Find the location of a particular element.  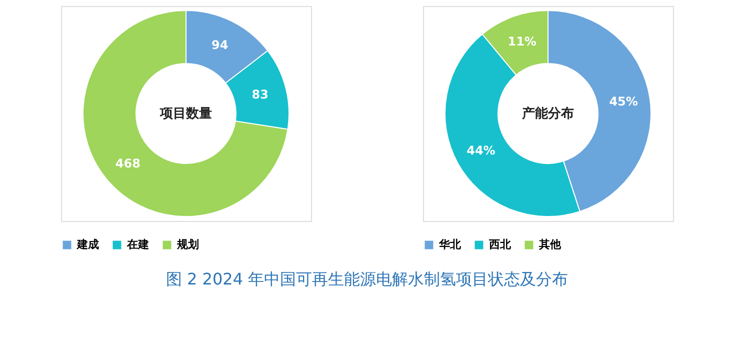

data-label: 468 is located at coordinates (127, 163).